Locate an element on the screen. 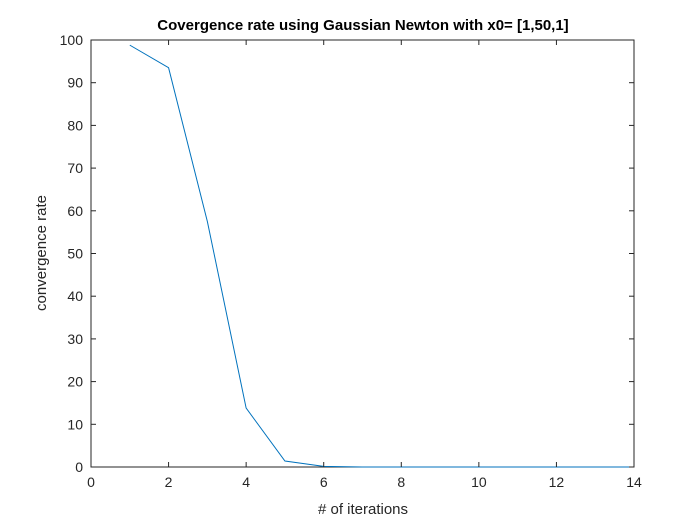  x-tick-label: 14 is located at coordinates (634, 482).